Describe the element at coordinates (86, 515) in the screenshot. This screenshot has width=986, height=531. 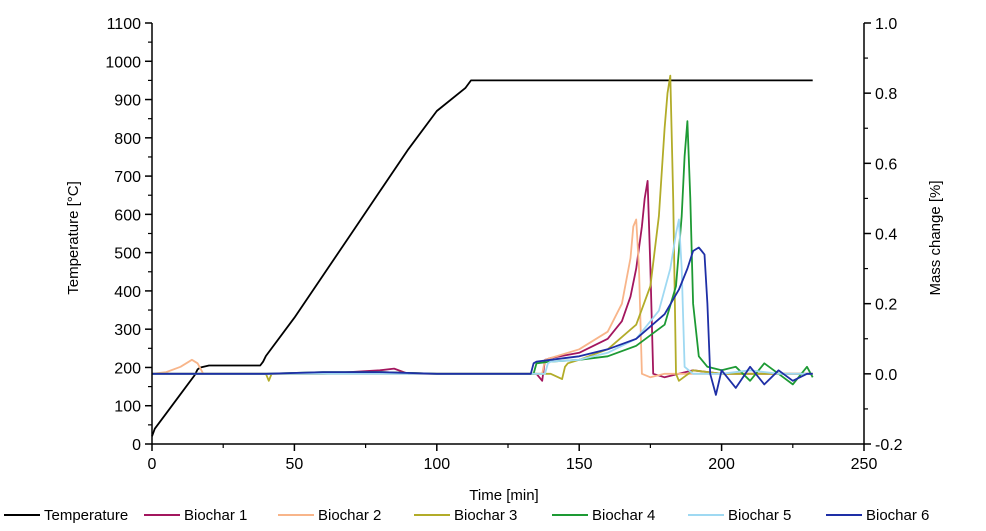
I see `legend-label-0: Temperature` at that location.